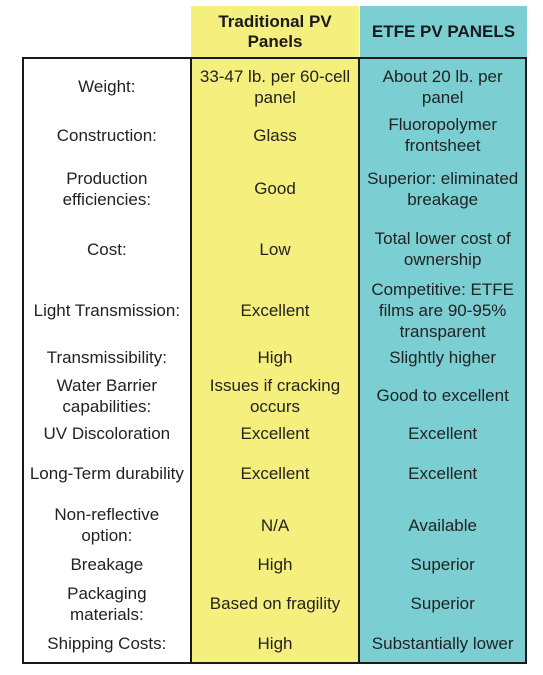  What do you see at coordinates (107, 395) in the screenshot?
I see `row-label: Water Barrier capabilities:` at bounding box center [107, 395].